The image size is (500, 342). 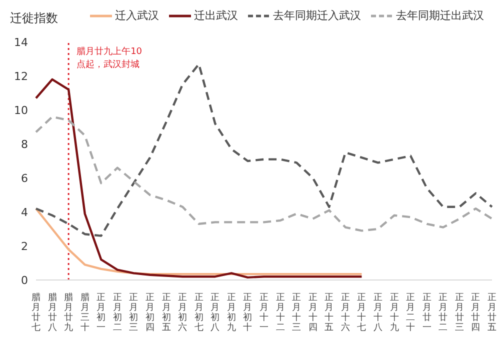 I want to click on x-tick-label: 腊月三十, so click(x=85, y=312).